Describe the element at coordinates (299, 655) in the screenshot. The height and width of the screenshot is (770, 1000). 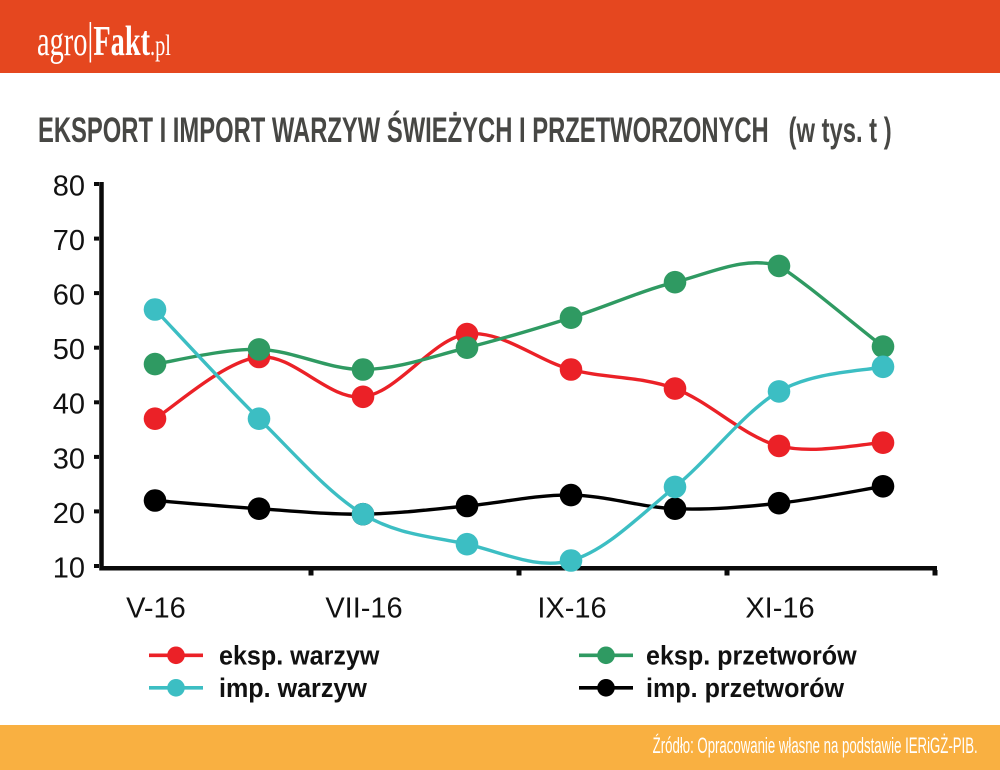
I see `svg-text: eksp. warzyw` at that location.